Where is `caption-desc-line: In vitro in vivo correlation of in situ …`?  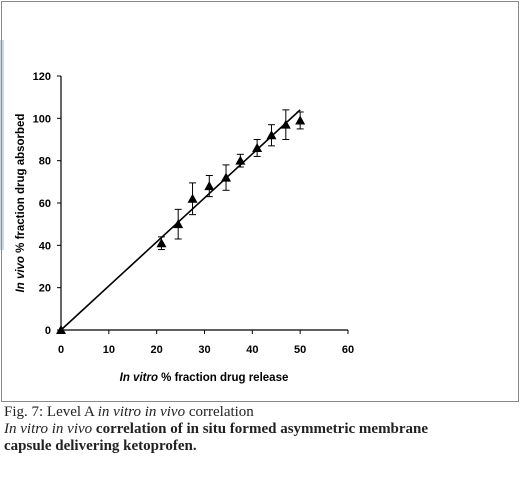
caption-desc-line: In vitro in vivo correlation of in situ … is located at coordinates (261, 429).